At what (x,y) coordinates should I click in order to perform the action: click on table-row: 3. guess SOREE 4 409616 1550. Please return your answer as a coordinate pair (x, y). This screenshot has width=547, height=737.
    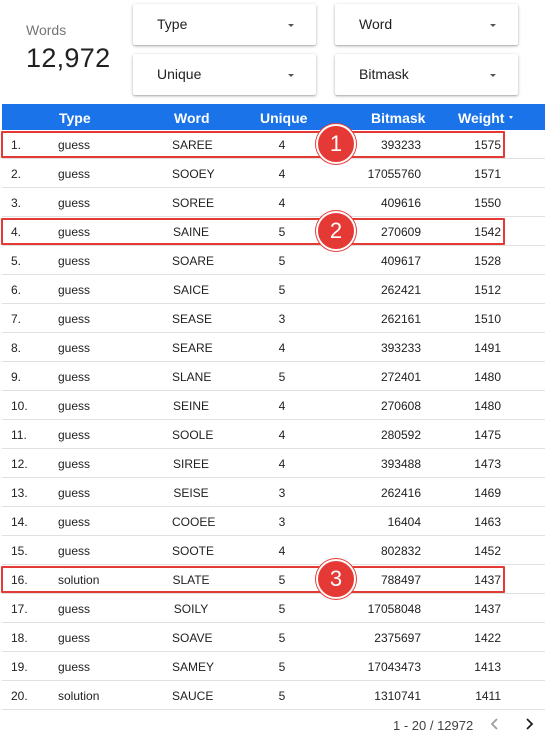
    Looking at the image, I should click on (273, 202).